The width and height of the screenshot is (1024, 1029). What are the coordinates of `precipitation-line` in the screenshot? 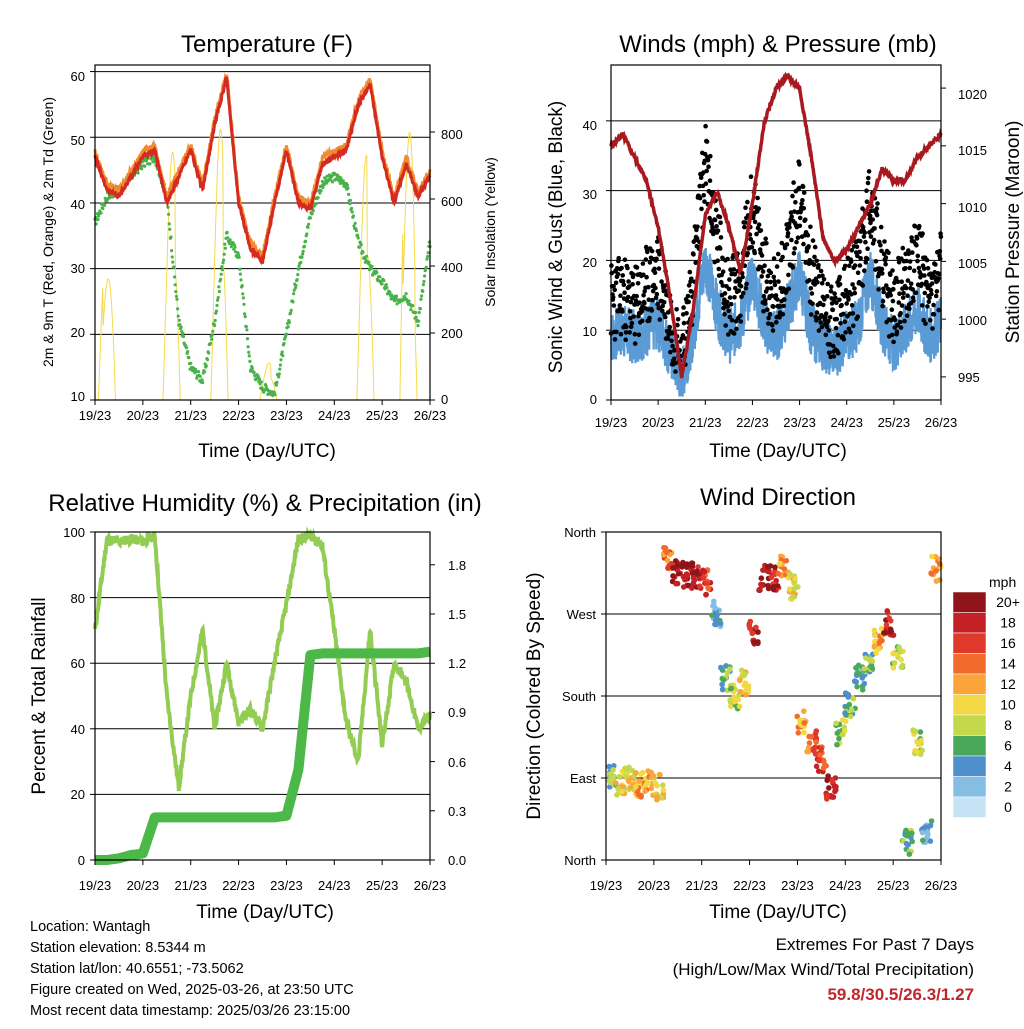 It's located at (262, 755).